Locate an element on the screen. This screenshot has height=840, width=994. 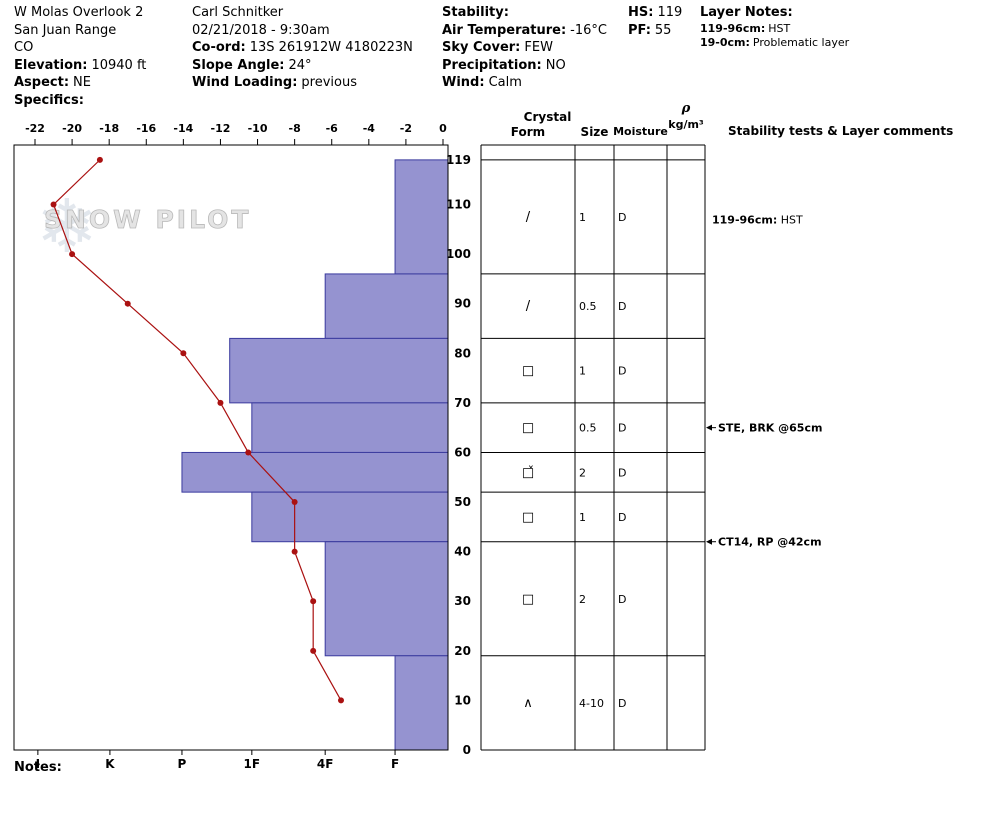
site-name: W Molas Overlook 2 is located at coordinates (80, 13).